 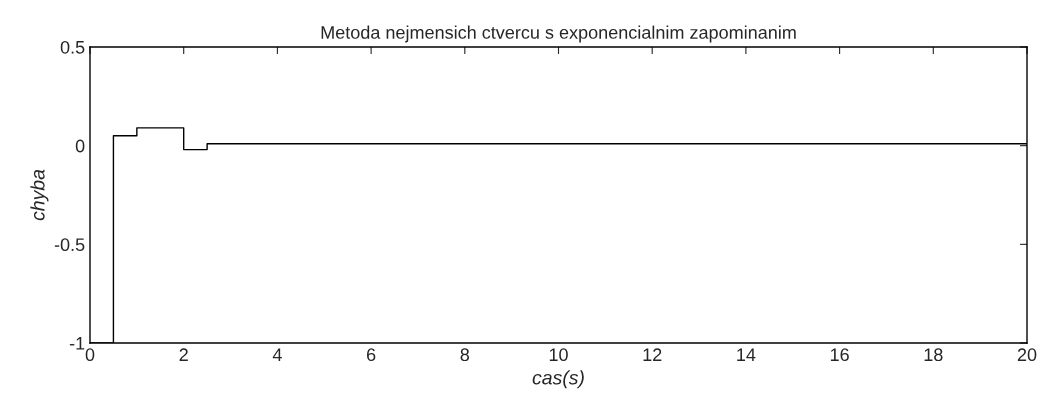 I want to click on x-tick-label: 2, so click(x=183, y=354).